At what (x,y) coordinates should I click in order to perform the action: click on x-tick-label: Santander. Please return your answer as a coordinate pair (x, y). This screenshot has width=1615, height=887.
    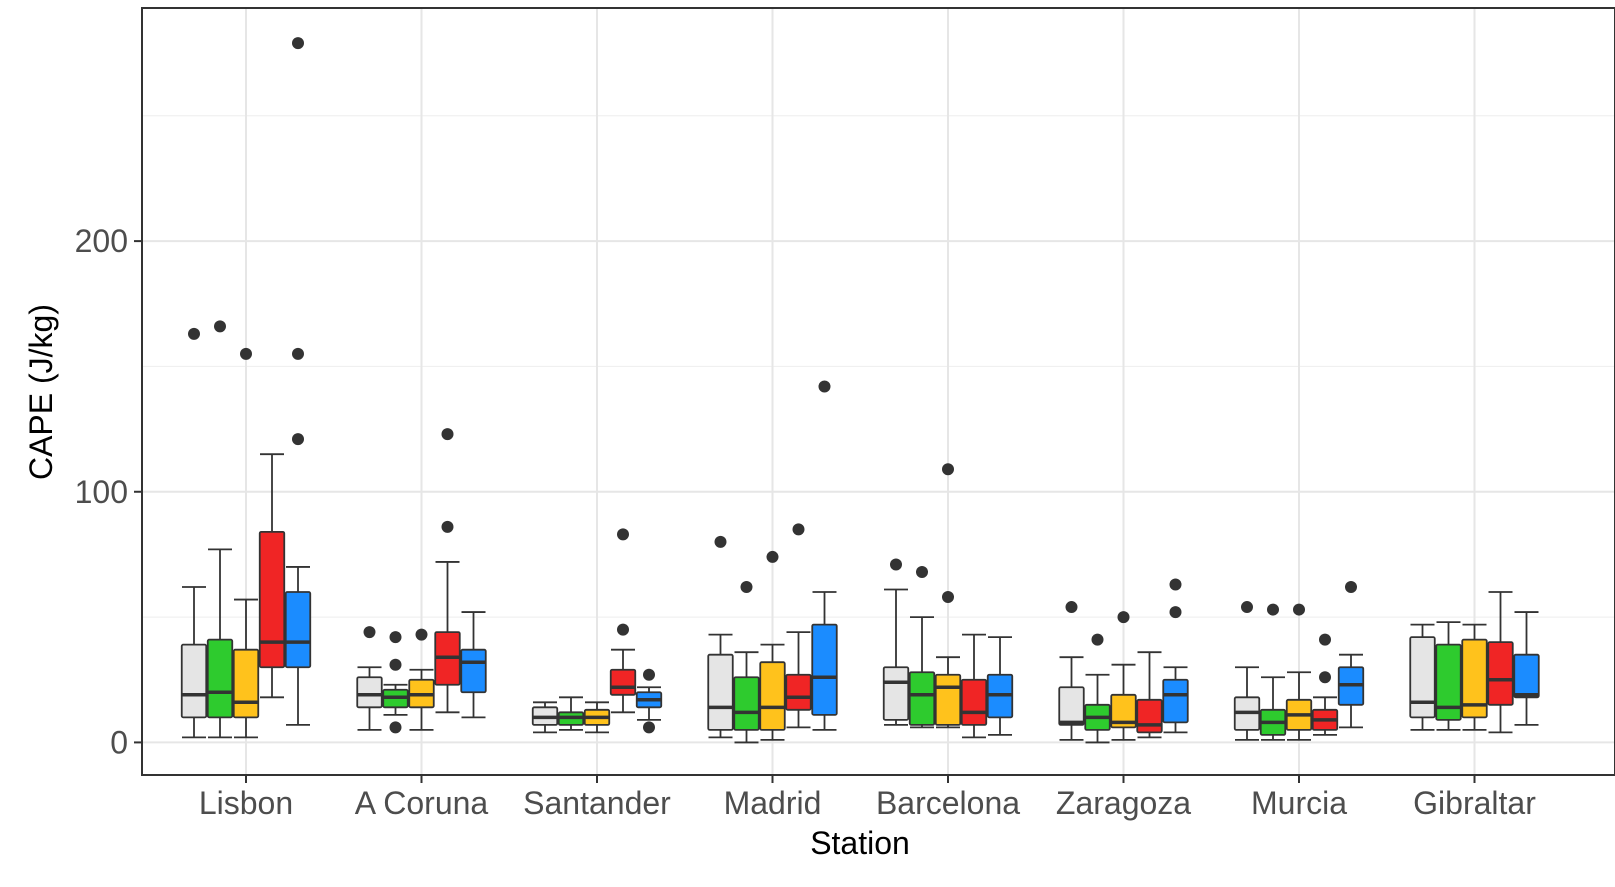
    Looking at the image, I should click on (597, 803).